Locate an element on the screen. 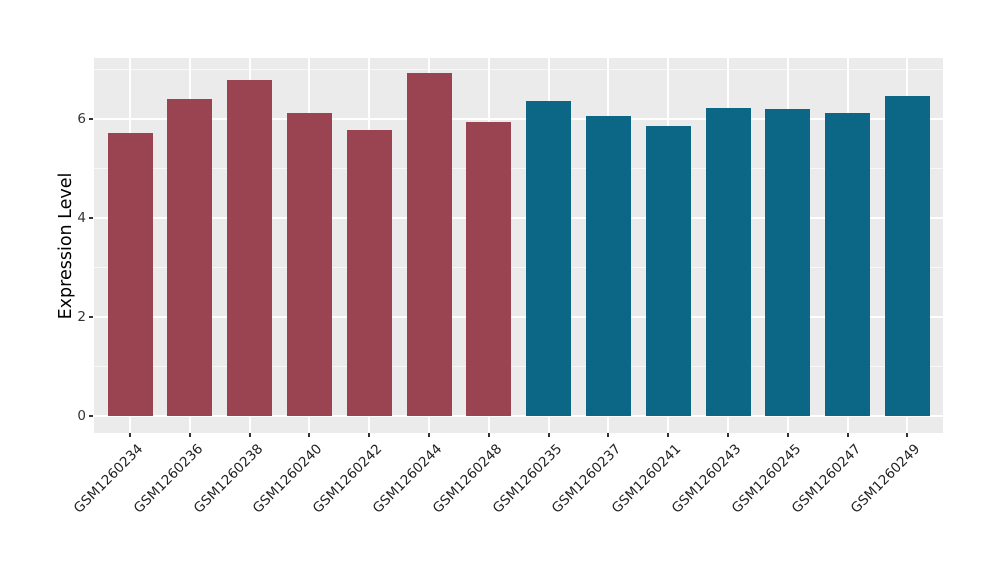  bar-GSM1260241 is located at coordinates (668, 271).